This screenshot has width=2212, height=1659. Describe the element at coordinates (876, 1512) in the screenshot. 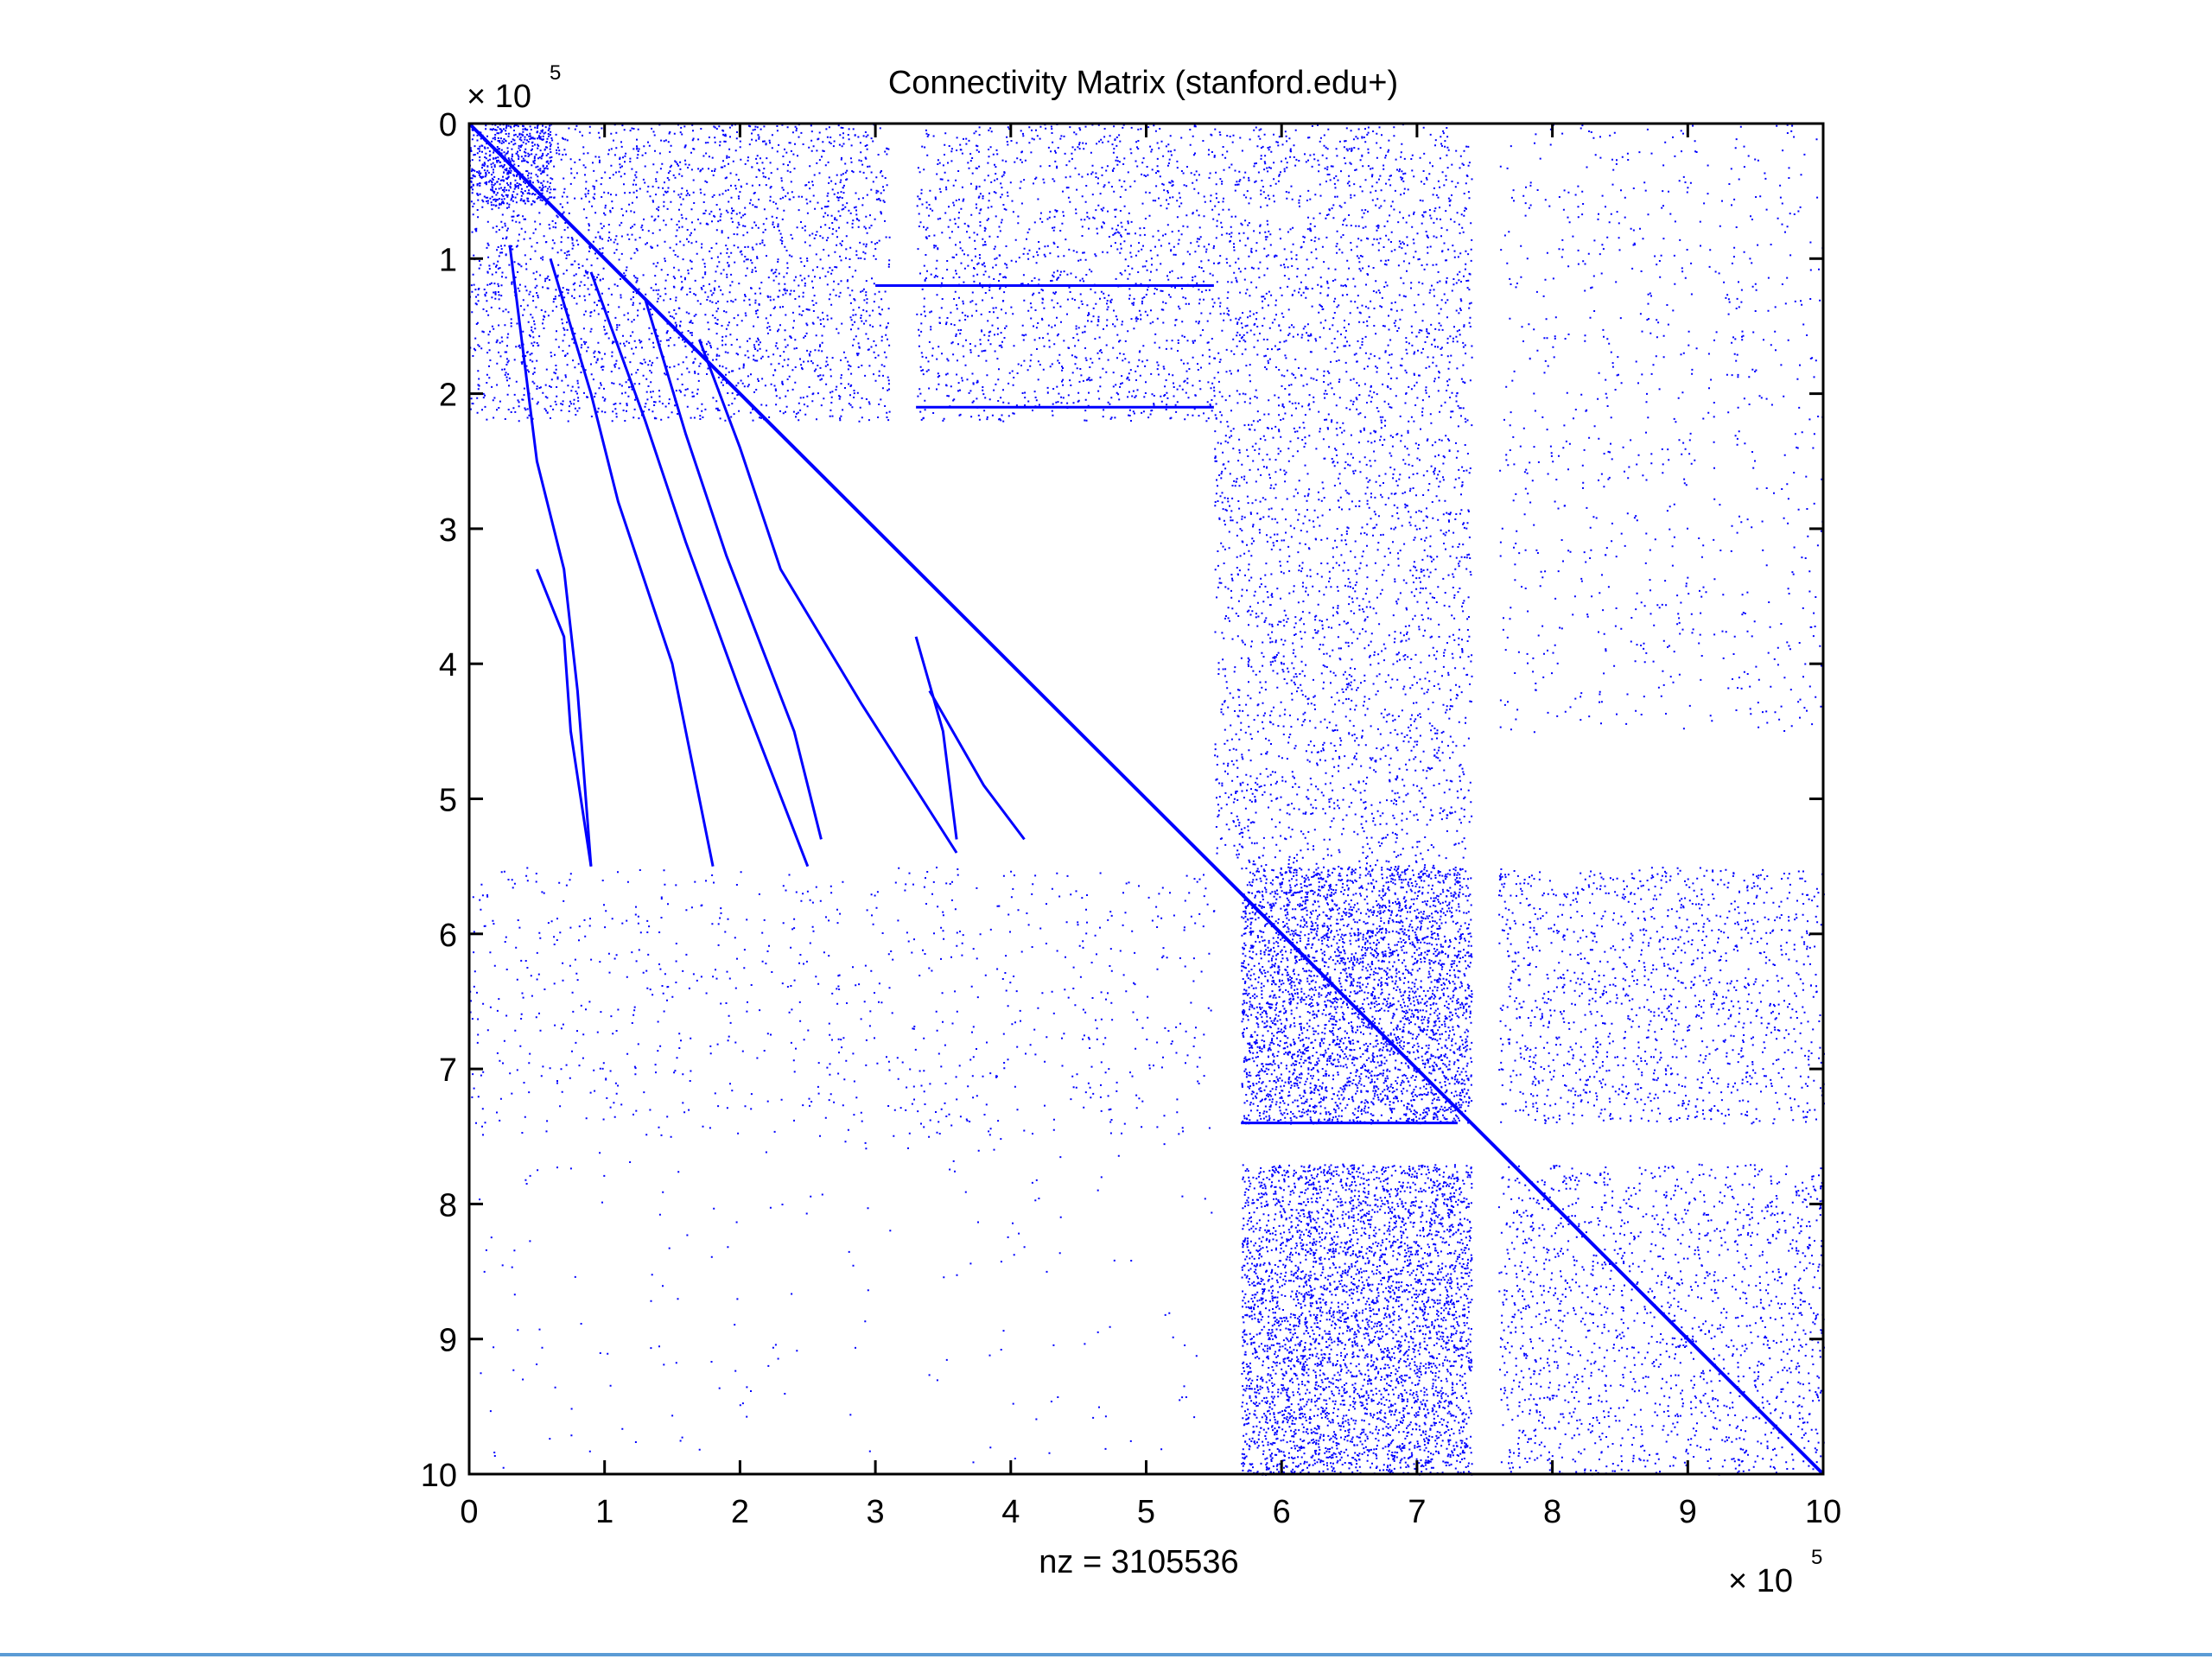

I see `x-tick-label-3: 3` at that location.